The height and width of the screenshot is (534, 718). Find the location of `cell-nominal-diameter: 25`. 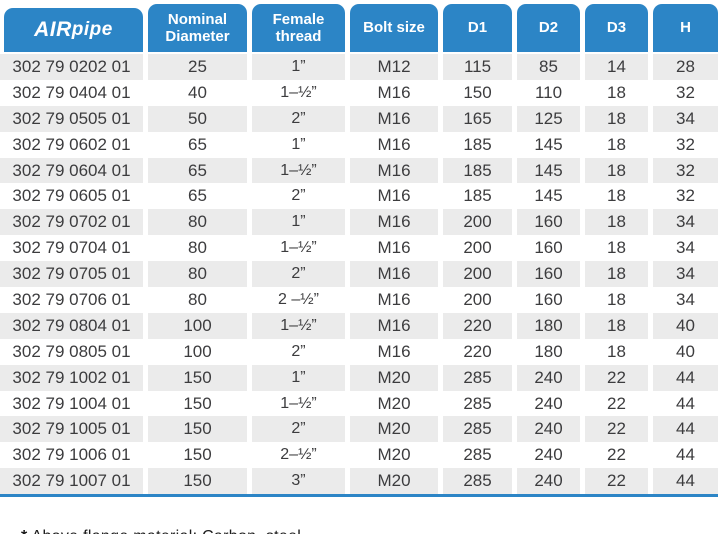

cell-nominal-diameter: 25 is located at coordinates (197, 67).